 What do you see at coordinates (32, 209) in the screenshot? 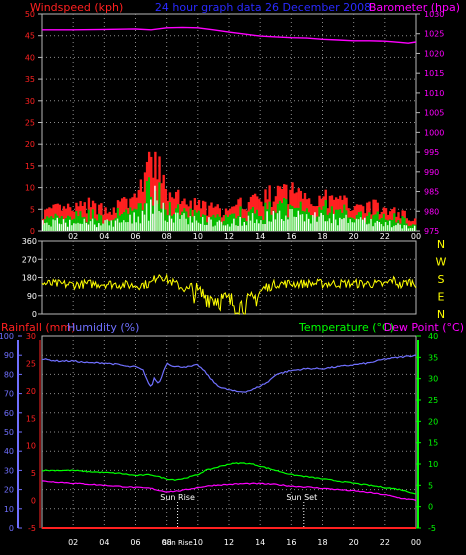
I see `wind-tick-label: 5` at bounding box center [32, 209].